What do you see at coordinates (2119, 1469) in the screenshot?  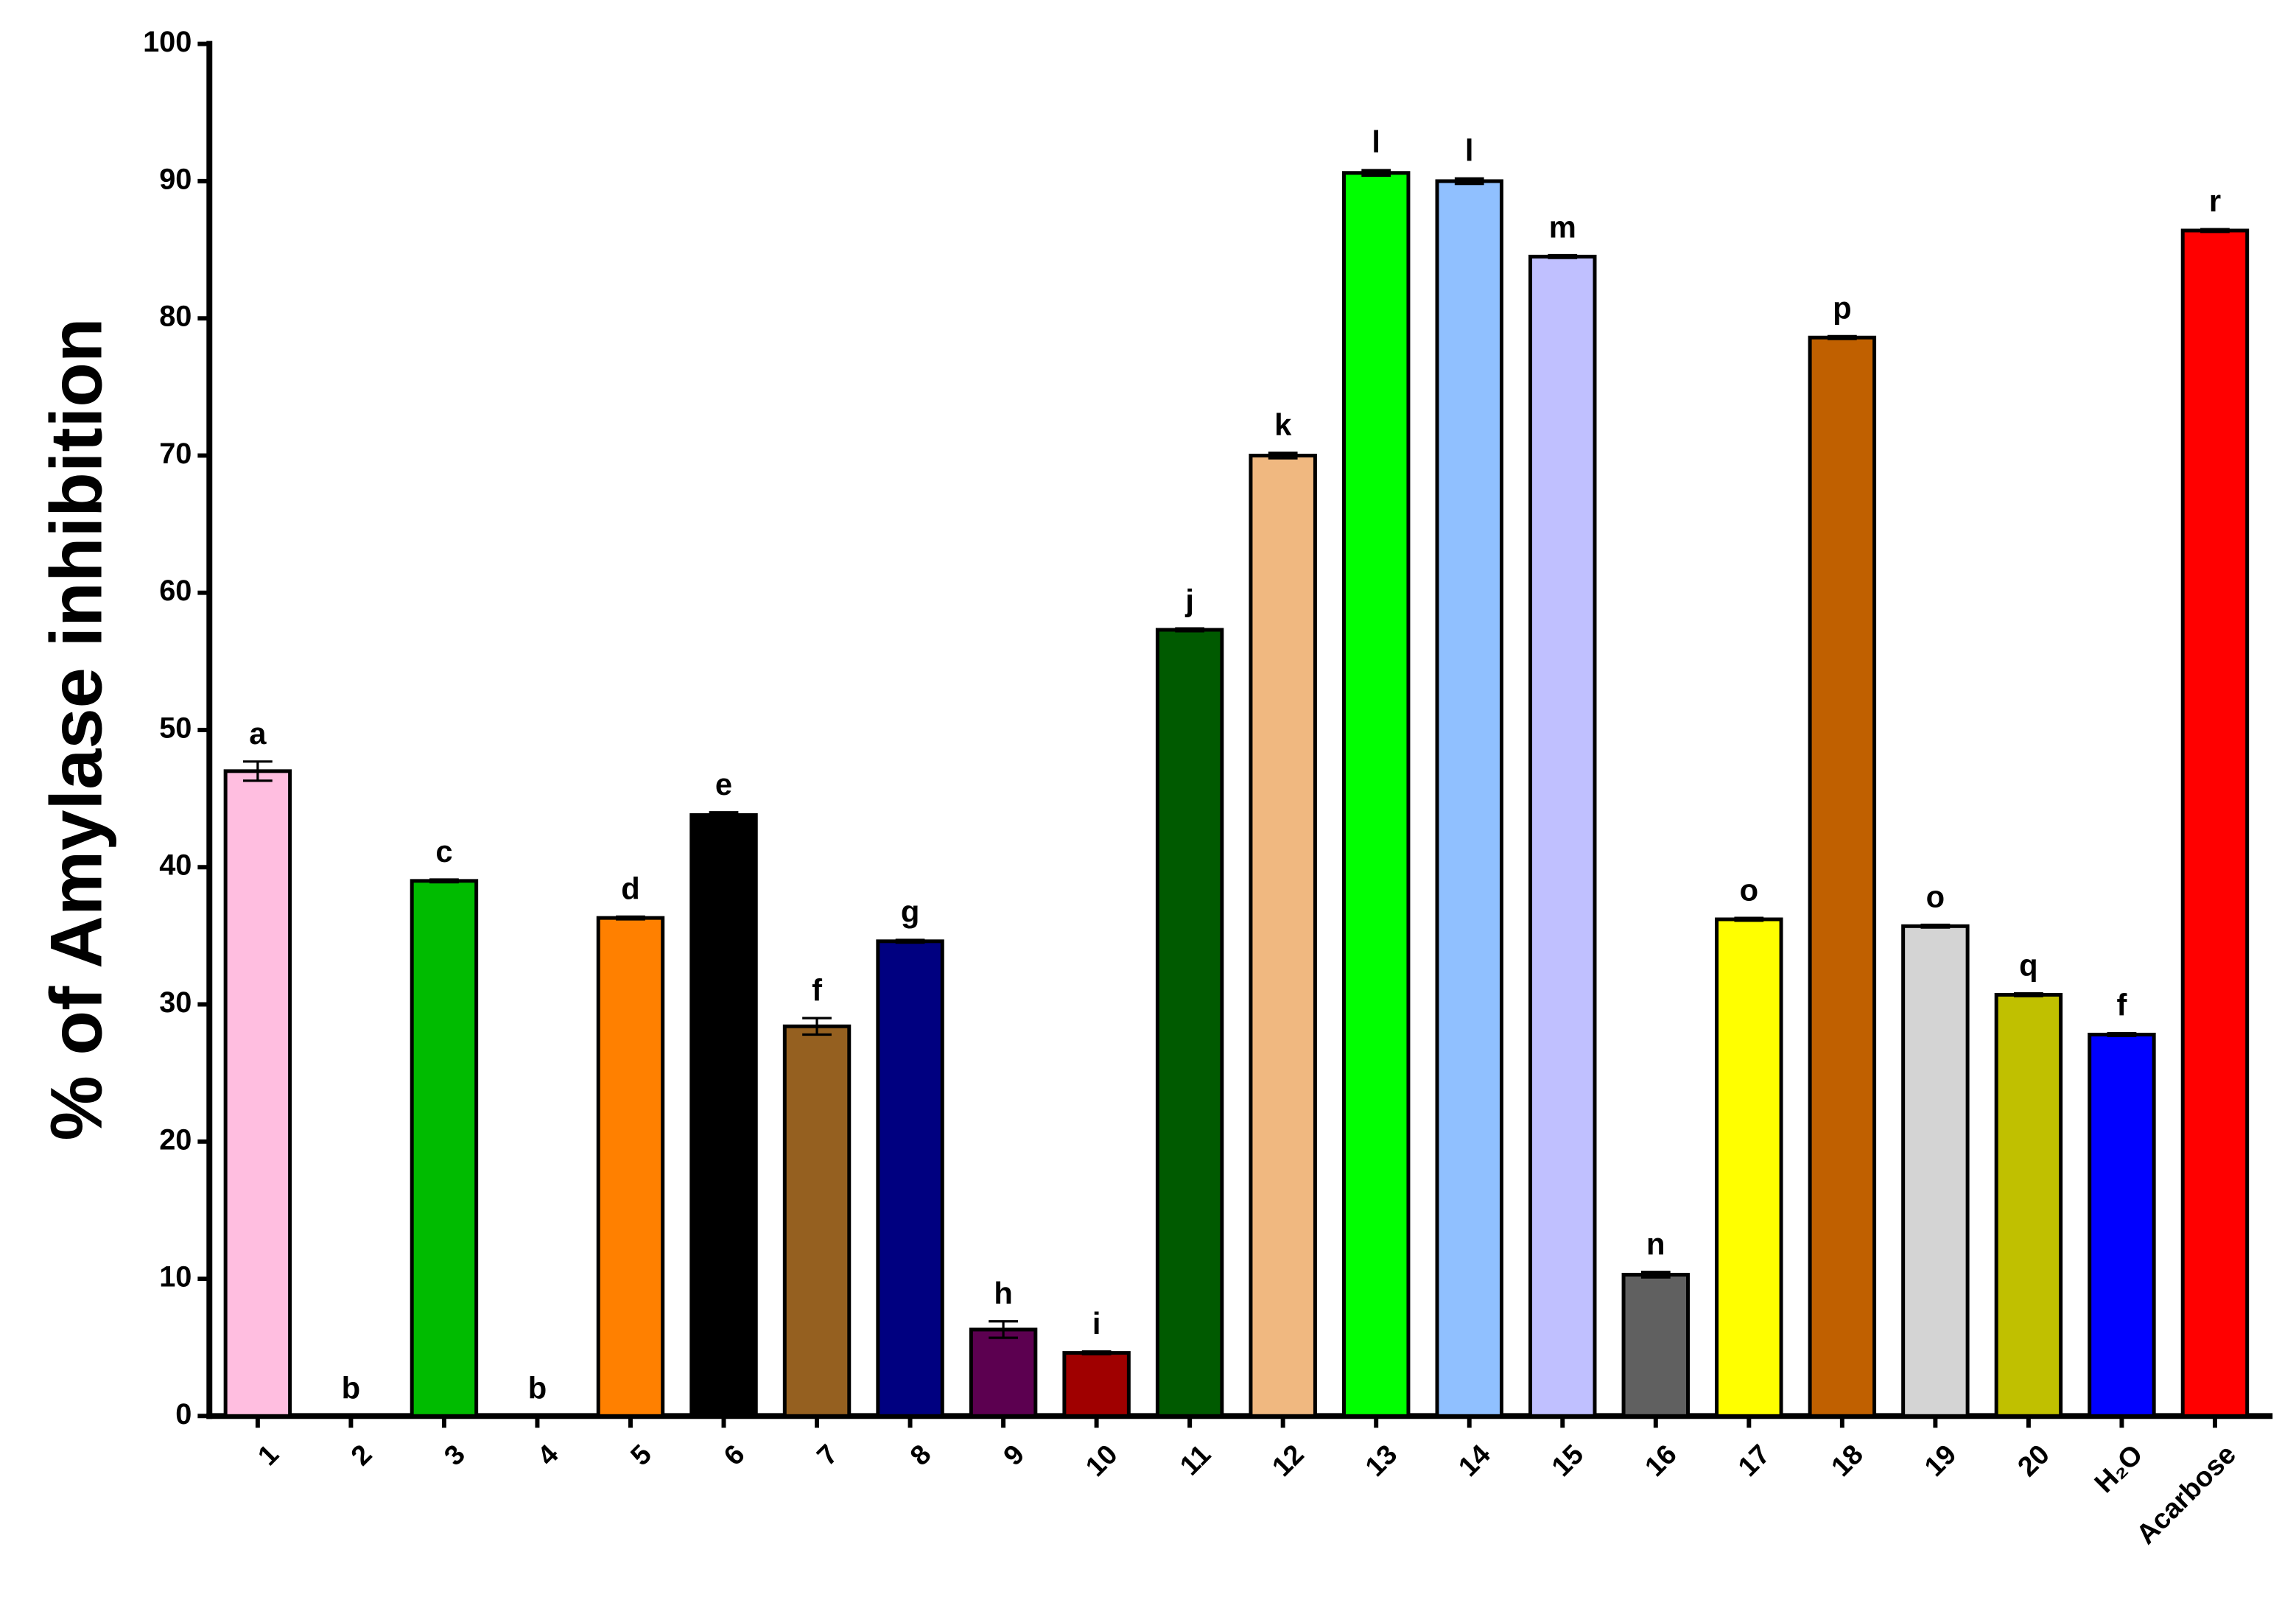 I see `x-tick-label: H₂O` at bounding box center [2119, 1469].